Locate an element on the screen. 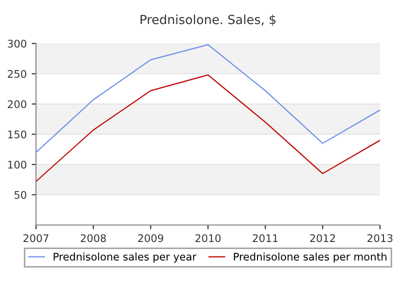 The height and width of the screenshot is (300, 400). x-tick-label: 2013 is located at coordinates (380, 238).